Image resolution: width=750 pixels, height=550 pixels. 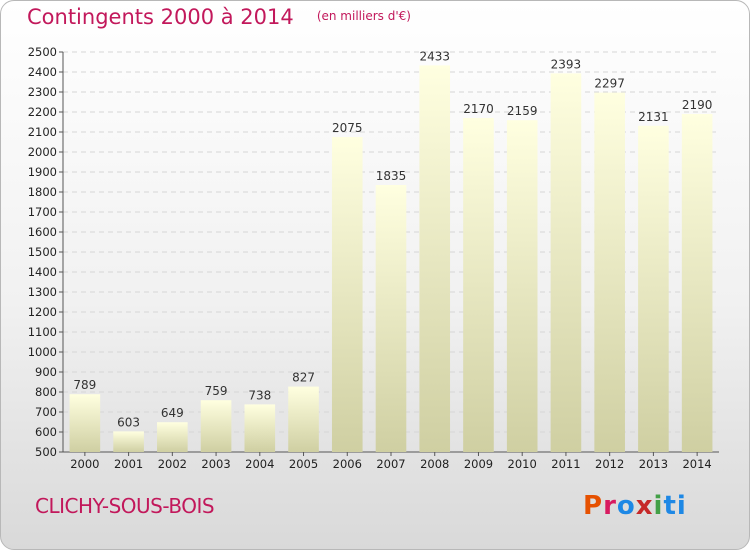 I want to click on value-label-2012: 2297, so click(x=609, y=84).